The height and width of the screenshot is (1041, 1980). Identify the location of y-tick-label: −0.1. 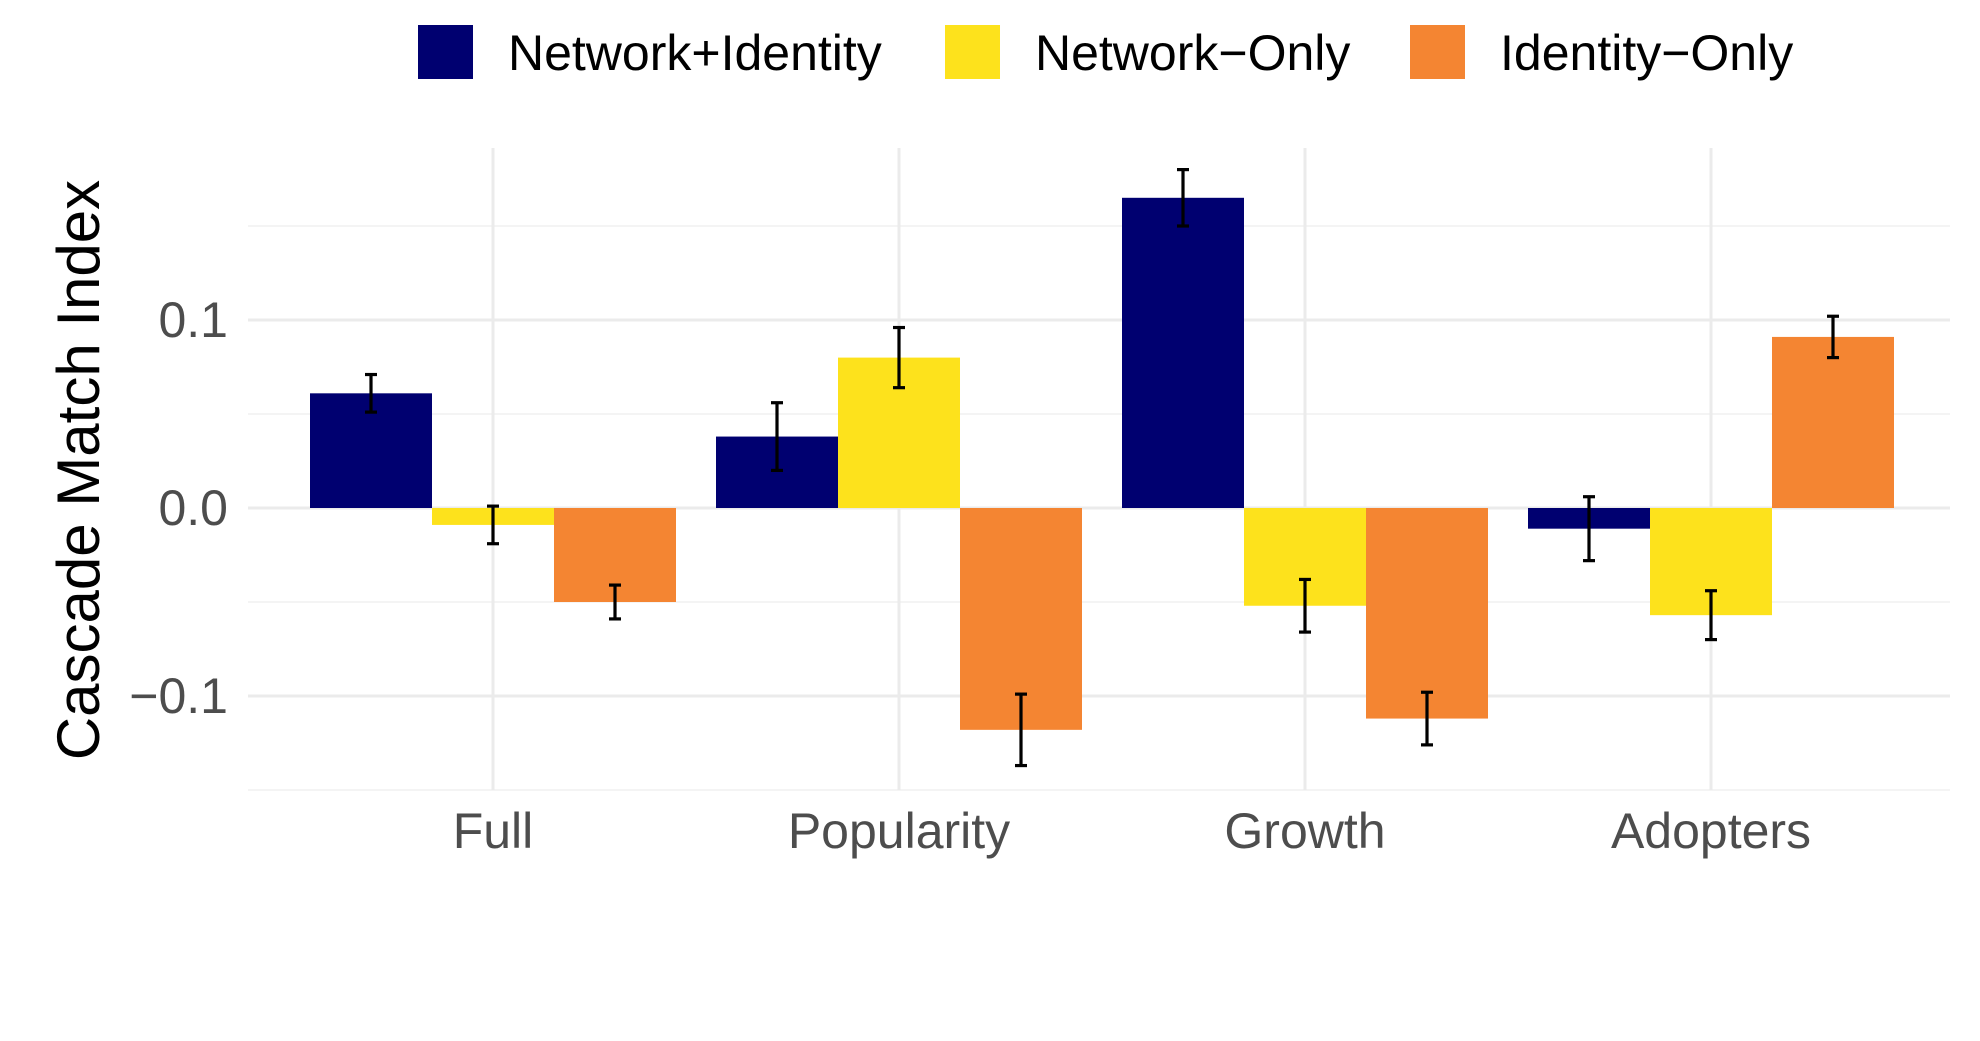
(178, 696).